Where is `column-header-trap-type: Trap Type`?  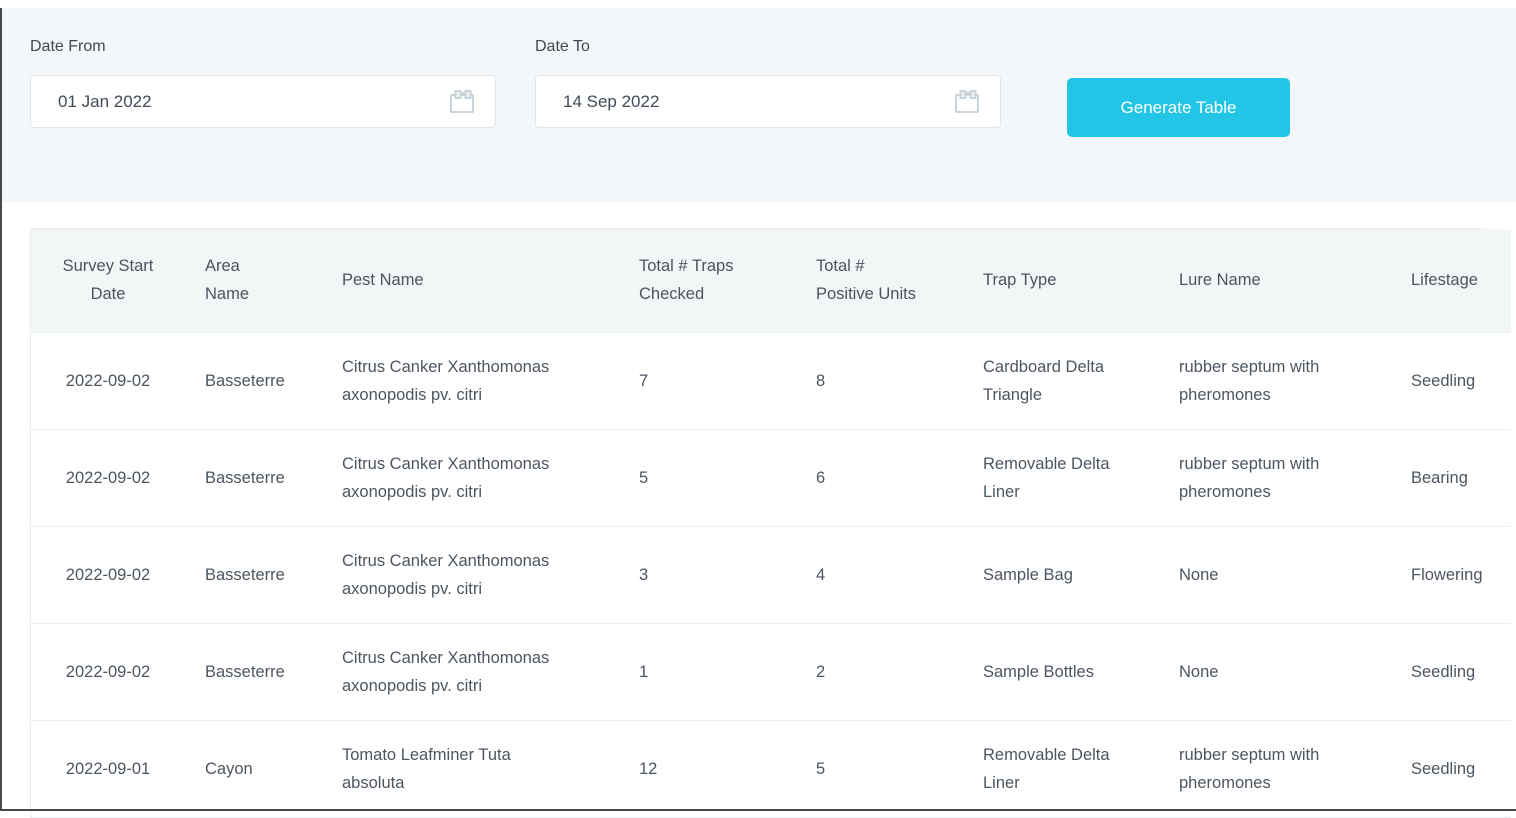
column-header-trap-type: Trap Type is located at coordinates (1061, 281).